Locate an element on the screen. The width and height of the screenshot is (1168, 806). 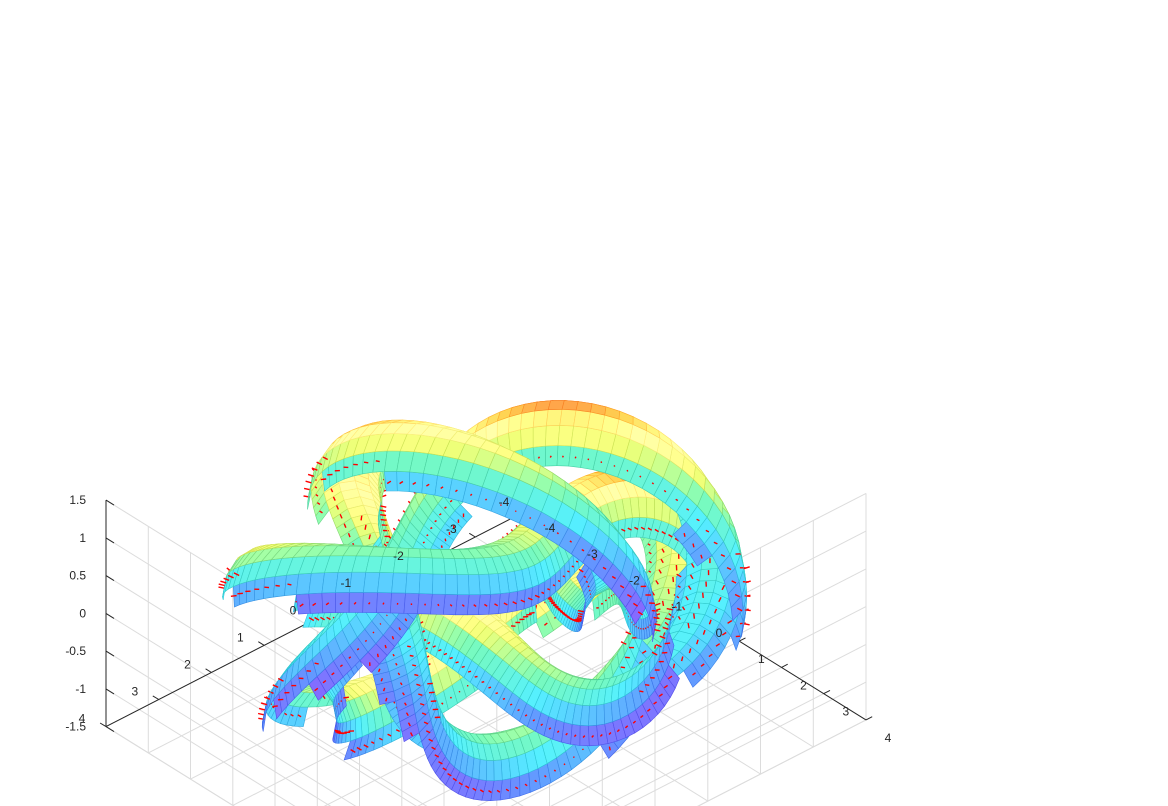
x-tick is located at coordinates (869, 718).